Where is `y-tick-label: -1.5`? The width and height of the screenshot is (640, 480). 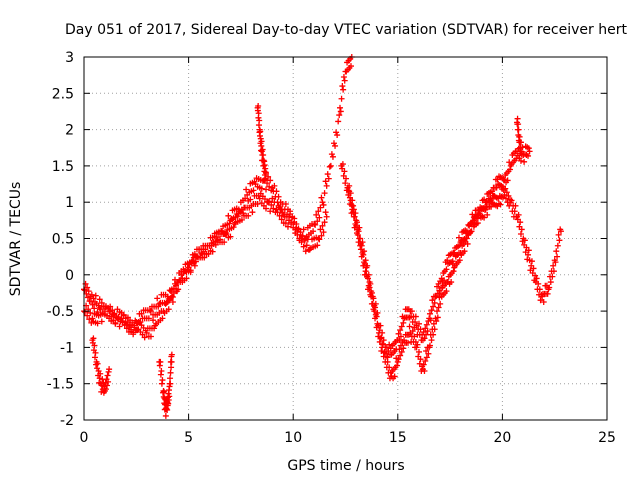
y-tick-label: -1.5 is located at coordinates (60, 385).